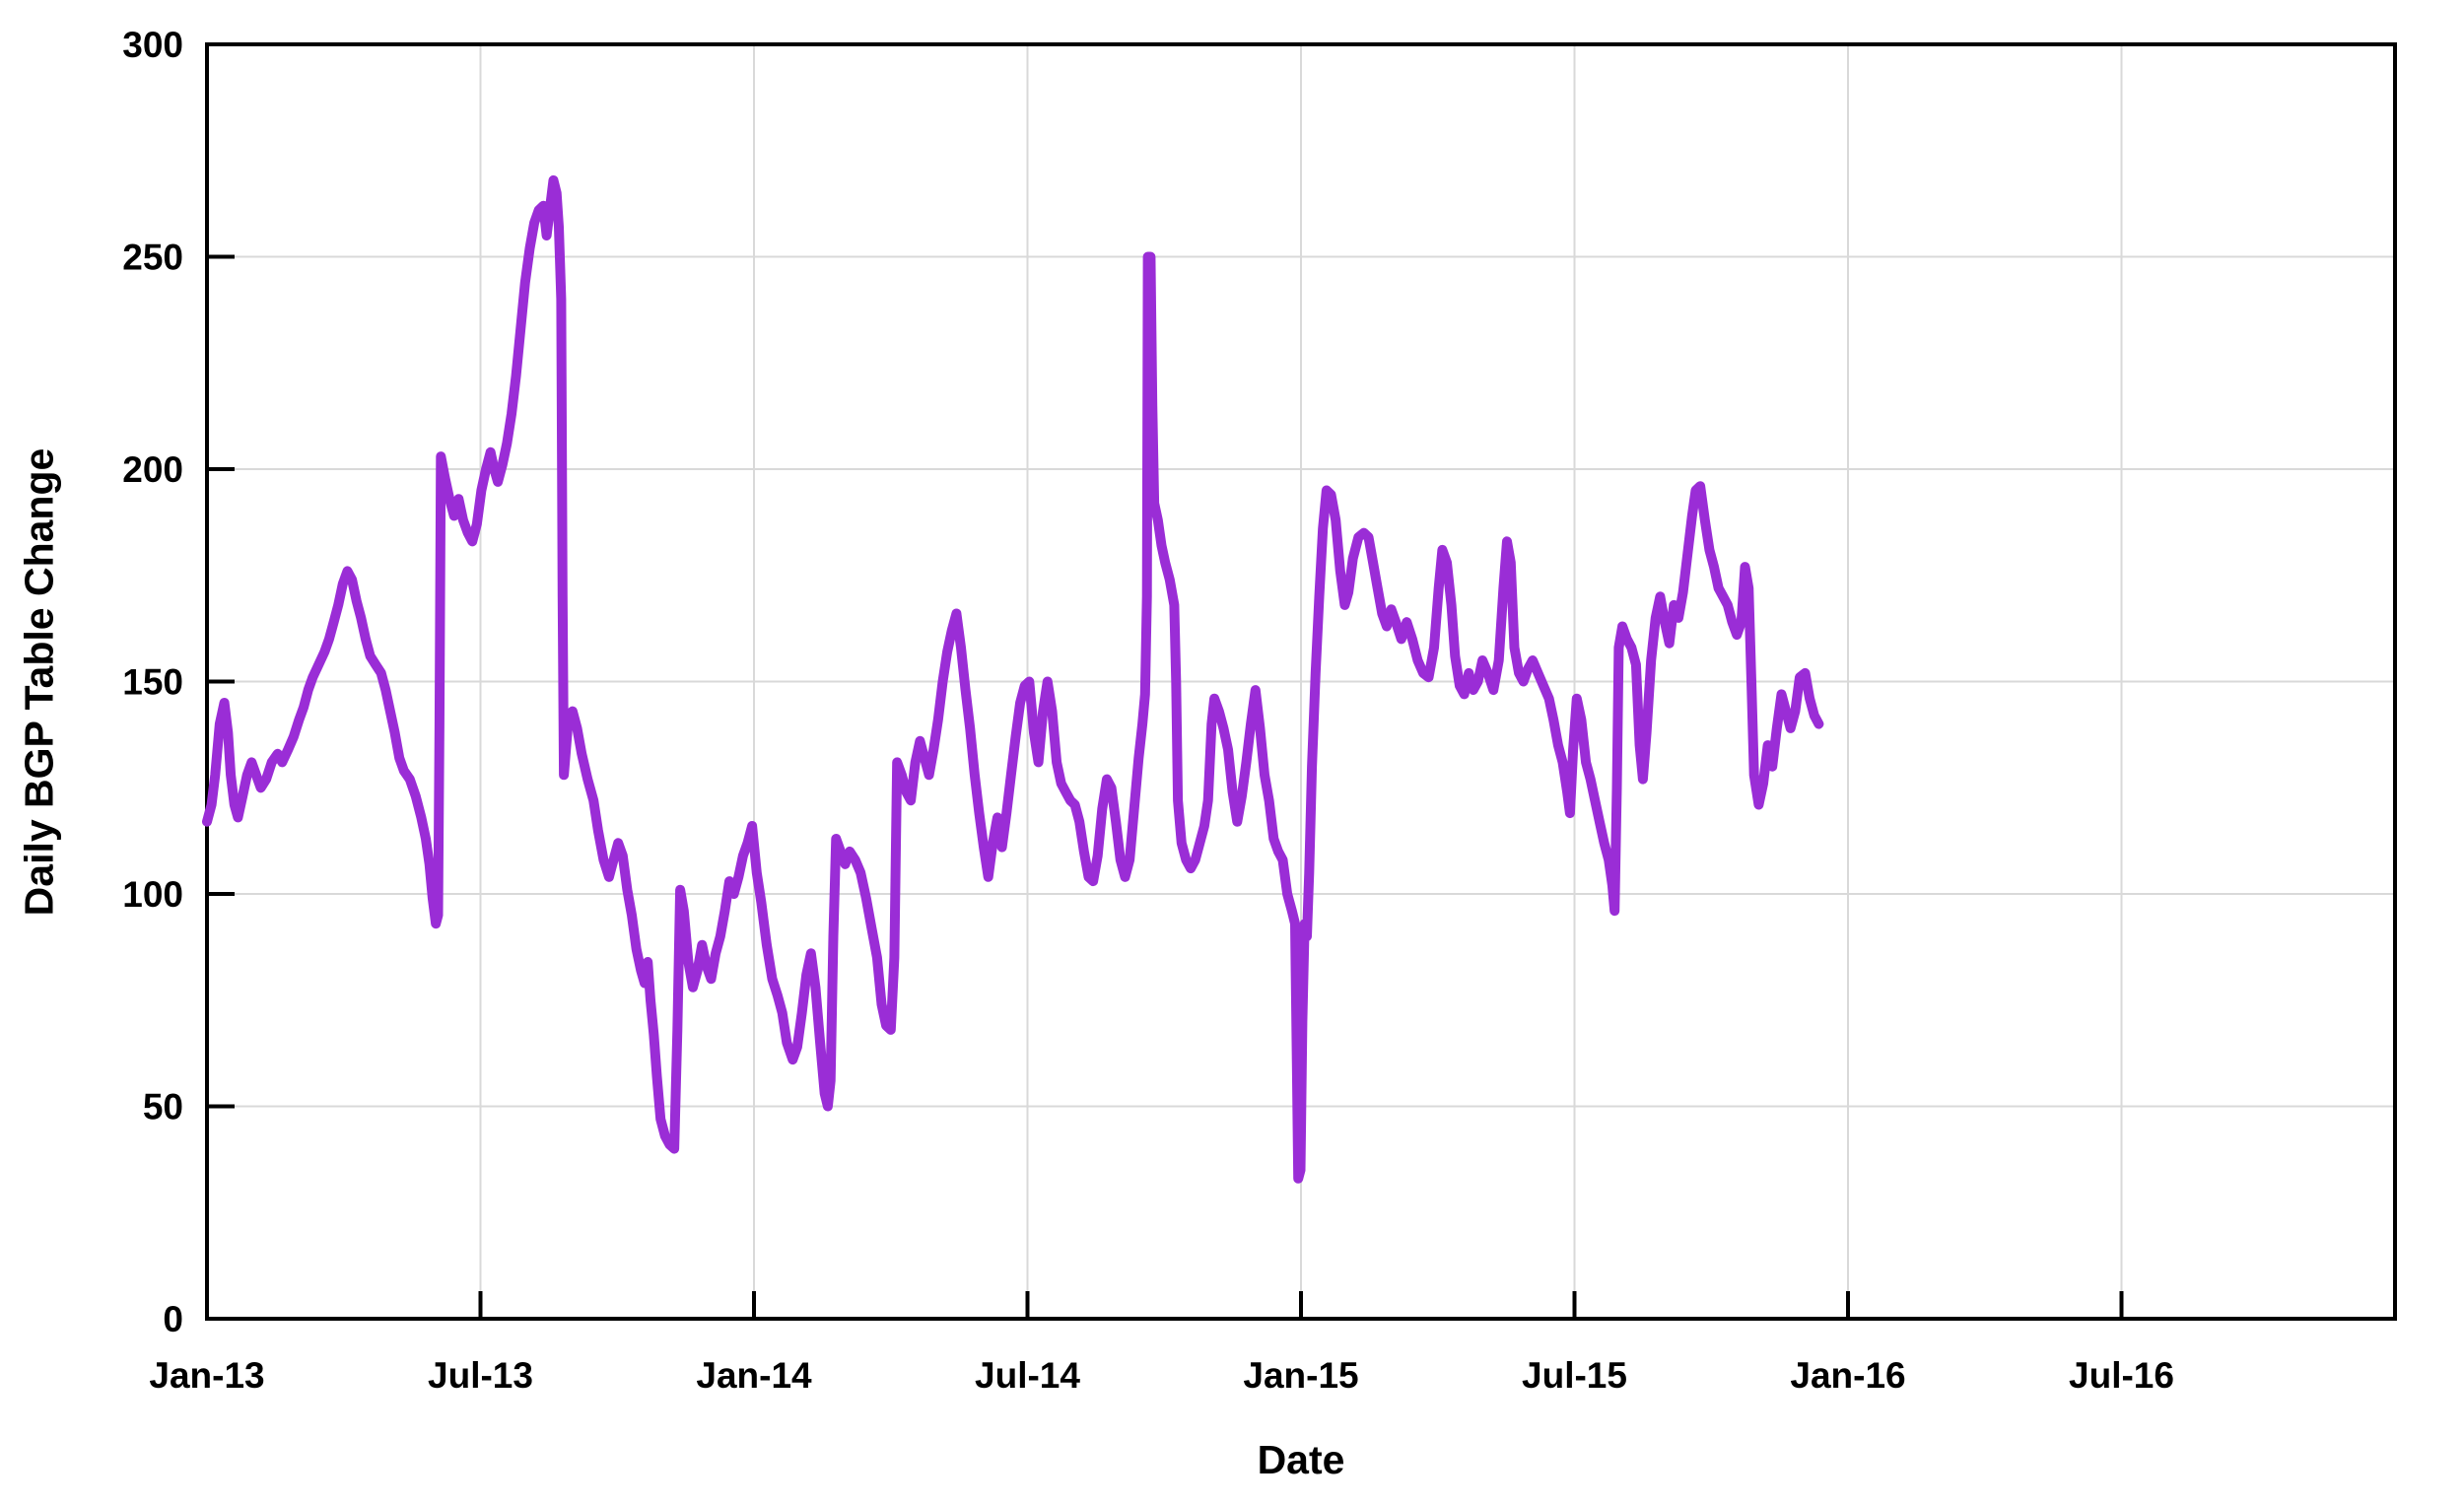  Describe the element at coordinates (1574, 1375) in the screenshot. I see `x-tick-label: Jul-15` at that location.